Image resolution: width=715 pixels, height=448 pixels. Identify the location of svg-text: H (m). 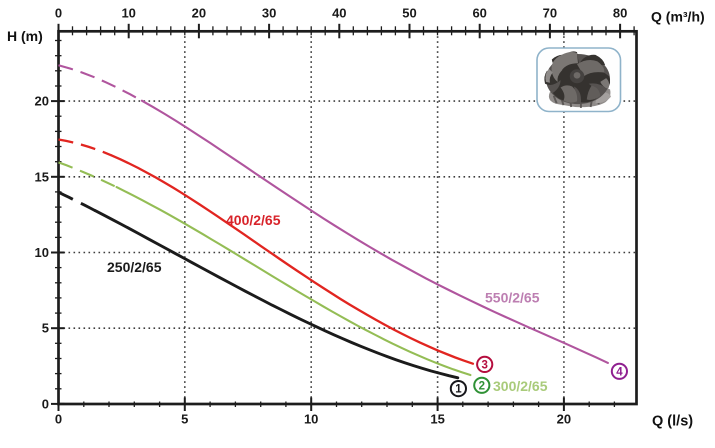
(25, 36).